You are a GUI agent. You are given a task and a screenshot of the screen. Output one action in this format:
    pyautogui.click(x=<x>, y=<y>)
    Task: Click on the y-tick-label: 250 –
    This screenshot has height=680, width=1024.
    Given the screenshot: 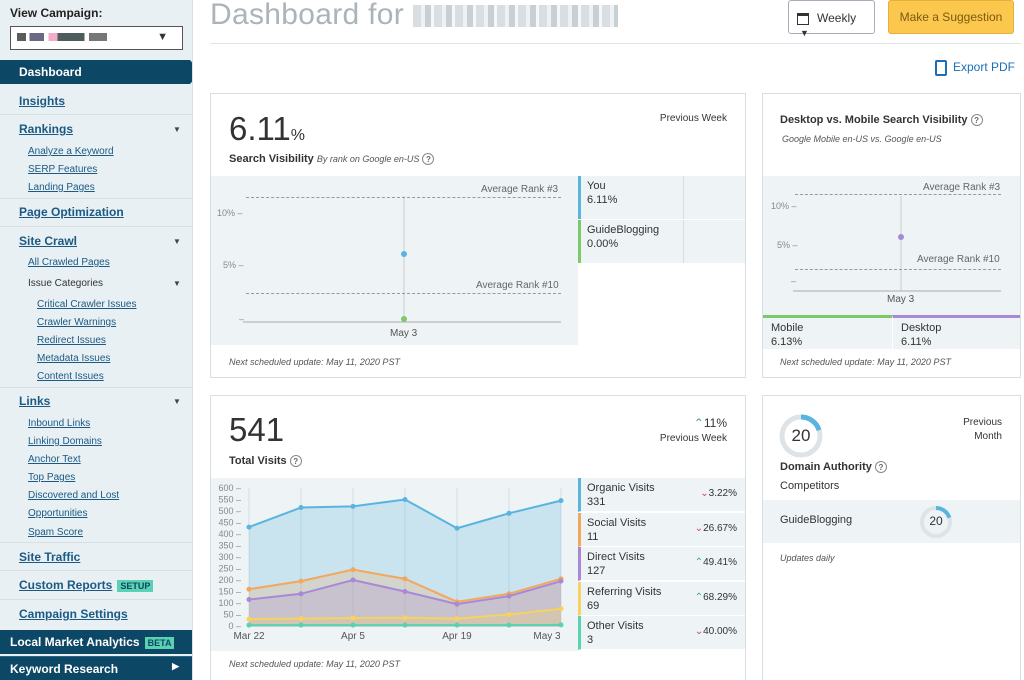 What is the action you would take?
    pyautogui.click(x=229, y=569)
    